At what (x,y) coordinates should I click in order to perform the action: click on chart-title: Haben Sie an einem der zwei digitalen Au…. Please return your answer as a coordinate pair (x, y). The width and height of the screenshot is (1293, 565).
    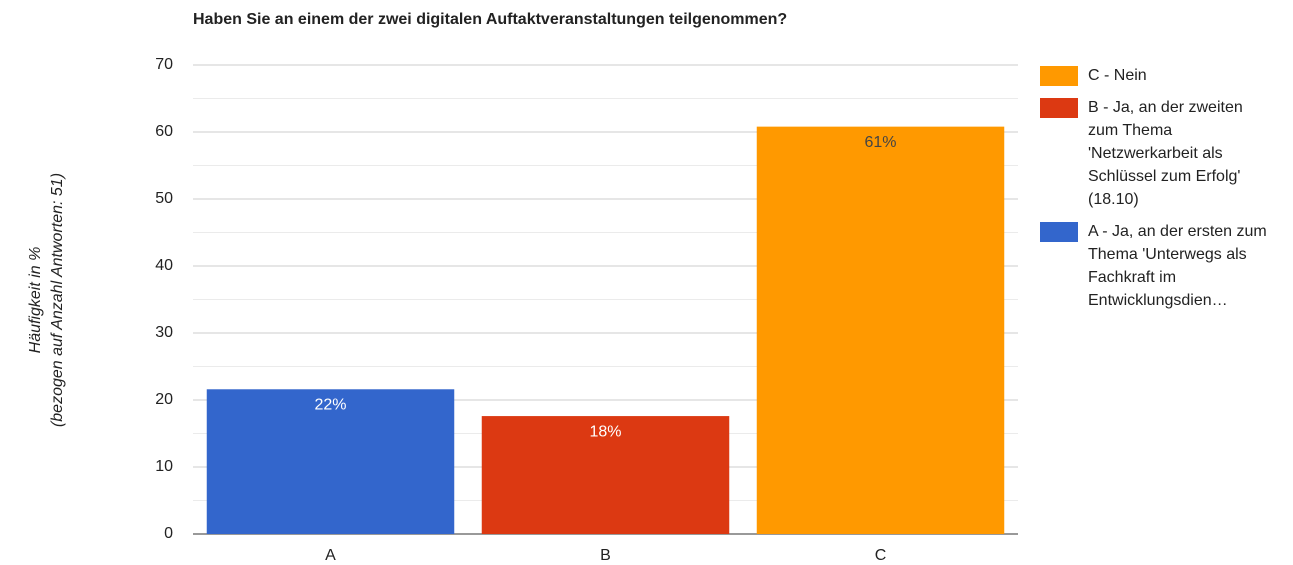
    Looking at the image, I should click on (490, 19).